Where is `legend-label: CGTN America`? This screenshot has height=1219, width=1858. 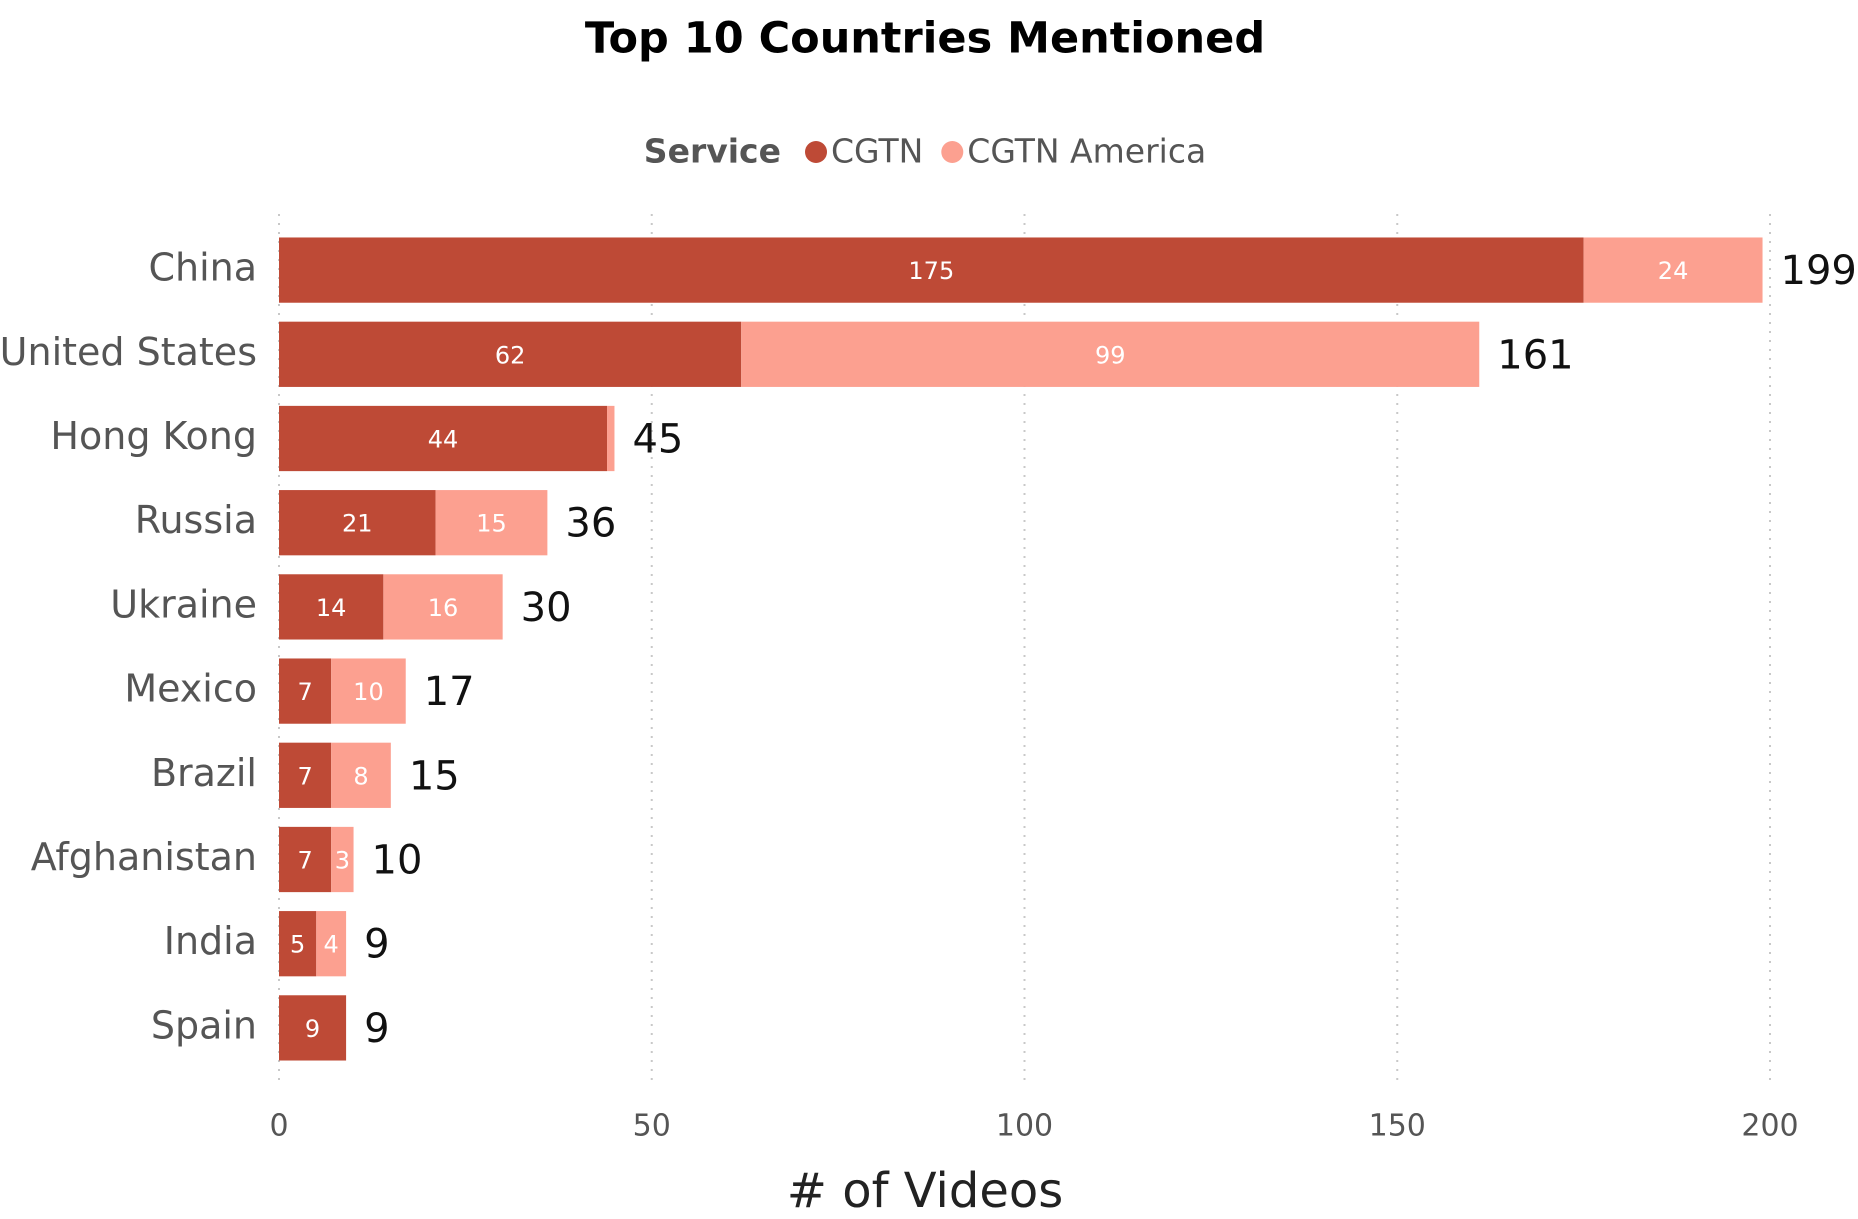
legend-label: CGTN America is located at coordinates (1086, 151).